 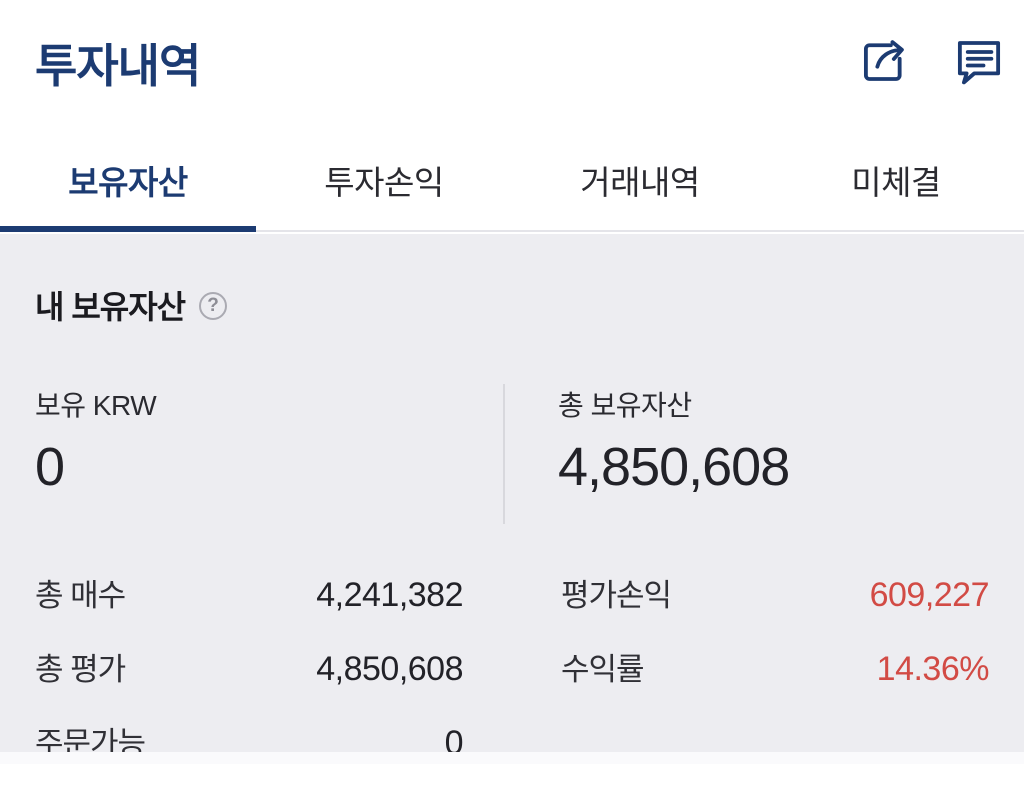 I want to click on valuation-pl-value: 609,227, so click(x=929, y=595).